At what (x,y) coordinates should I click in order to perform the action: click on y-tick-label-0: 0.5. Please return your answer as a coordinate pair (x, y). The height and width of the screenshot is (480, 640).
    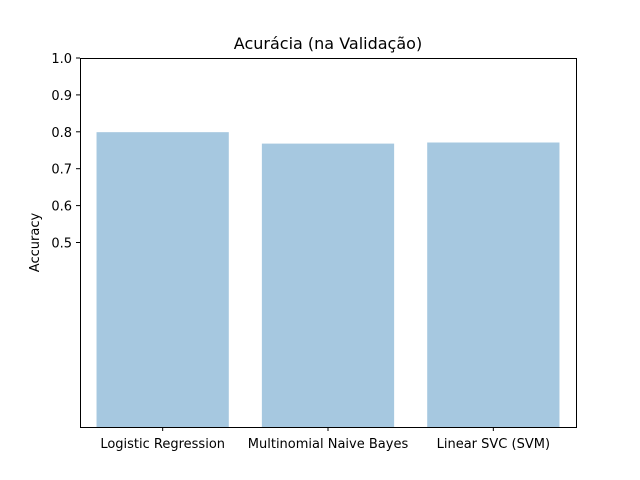
    Looking at the image, I should click on (61, 244).